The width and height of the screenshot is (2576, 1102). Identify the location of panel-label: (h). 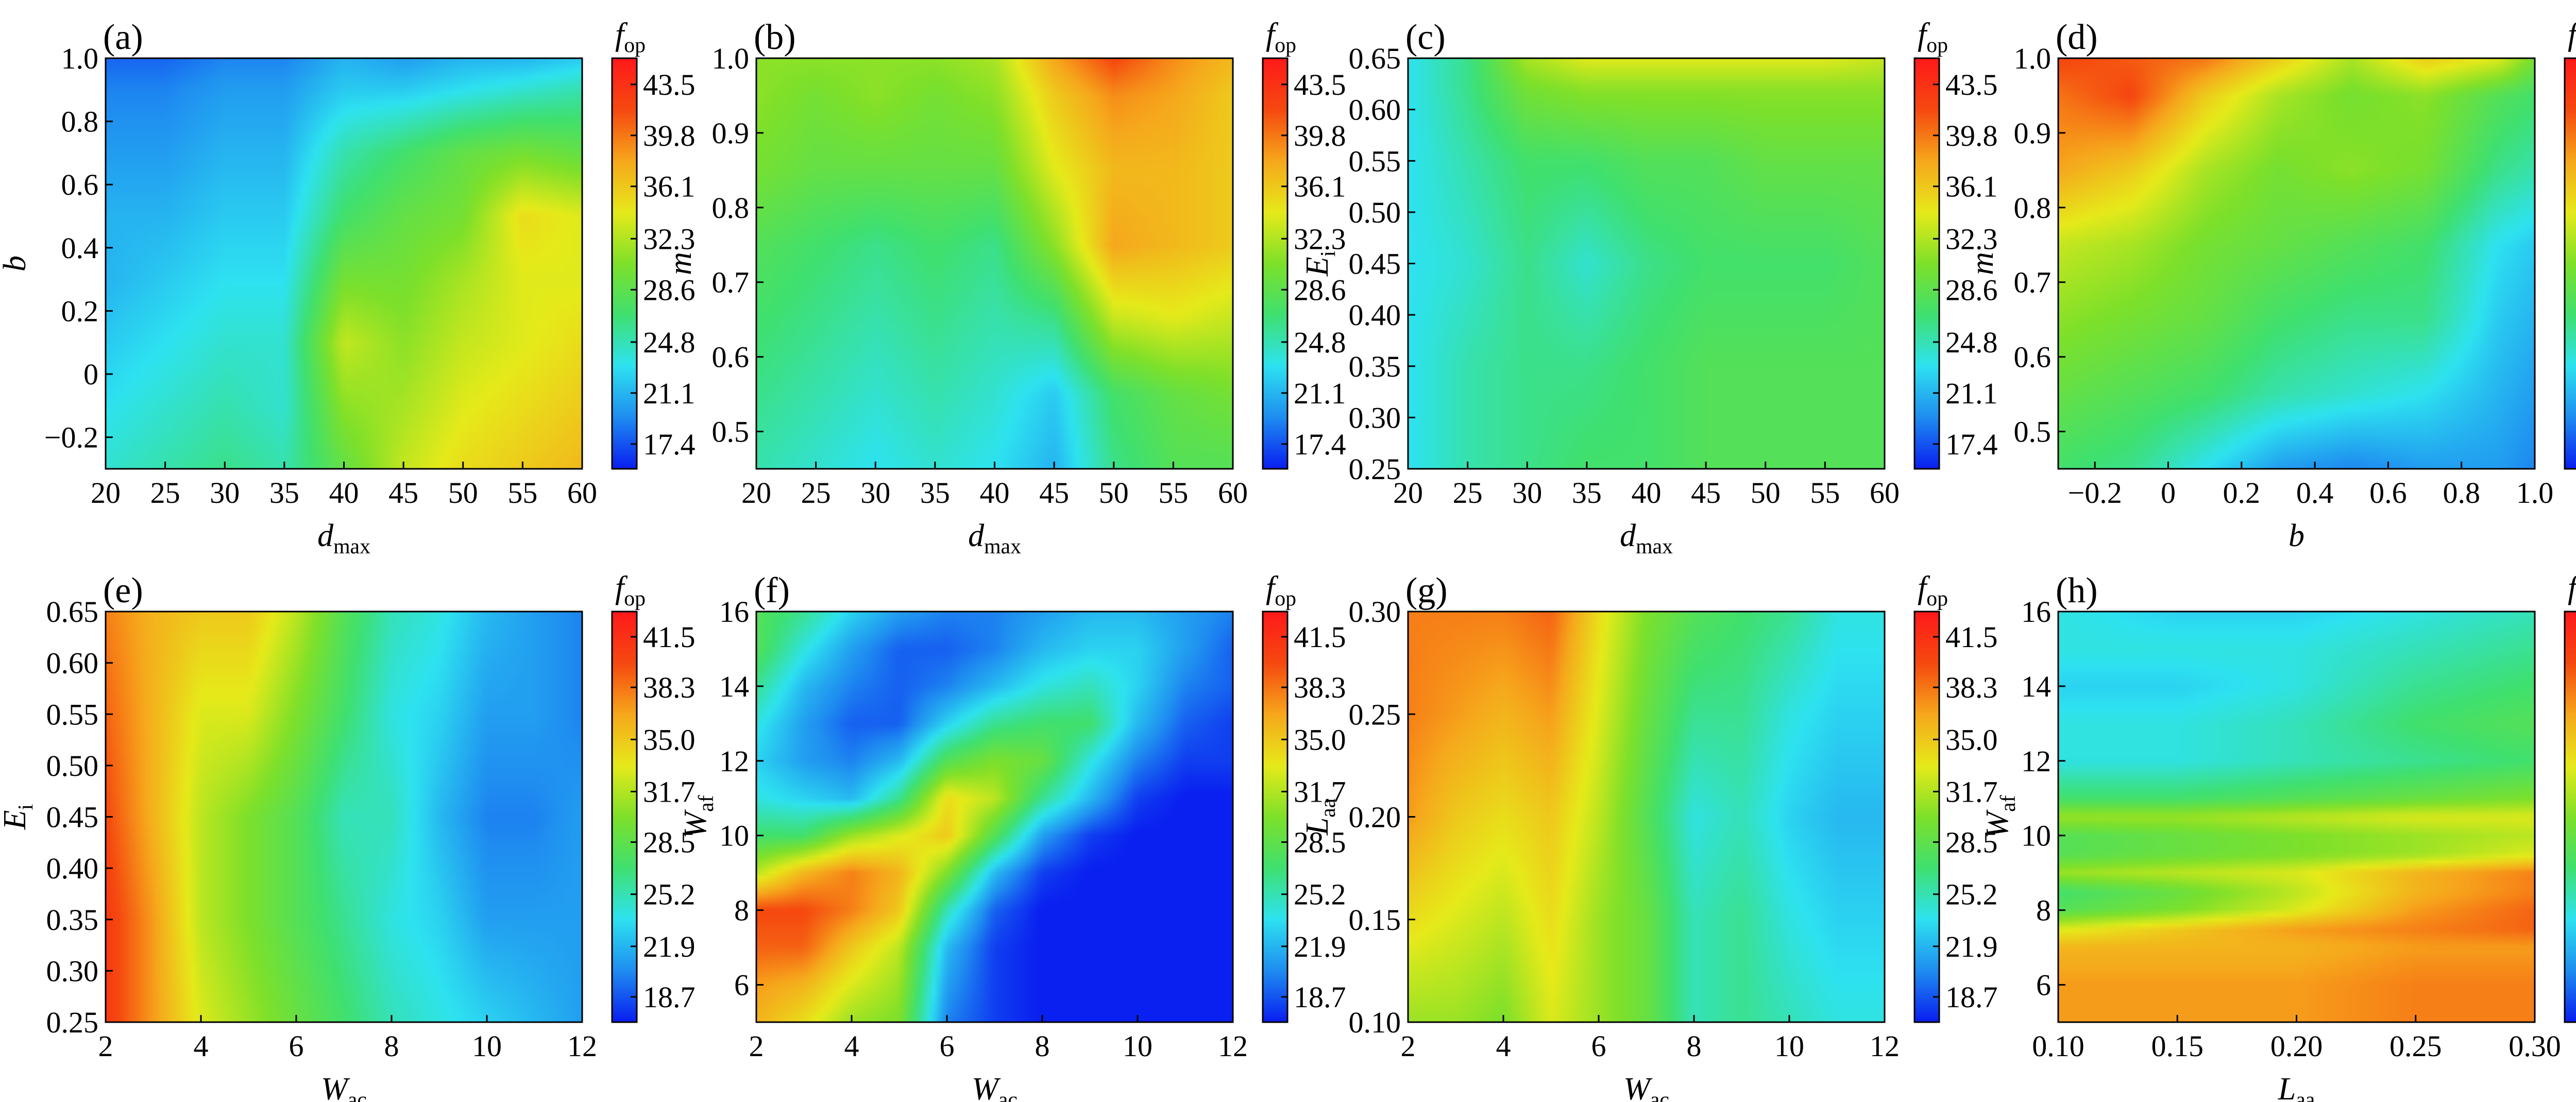
(2077, 591).